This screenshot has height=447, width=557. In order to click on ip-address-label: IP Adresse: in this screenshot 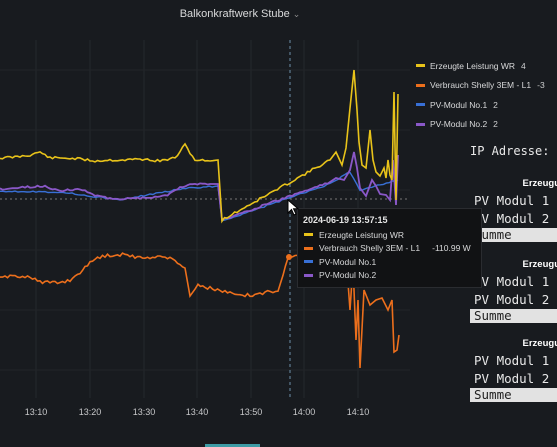, I will do `click(510, 151)`.